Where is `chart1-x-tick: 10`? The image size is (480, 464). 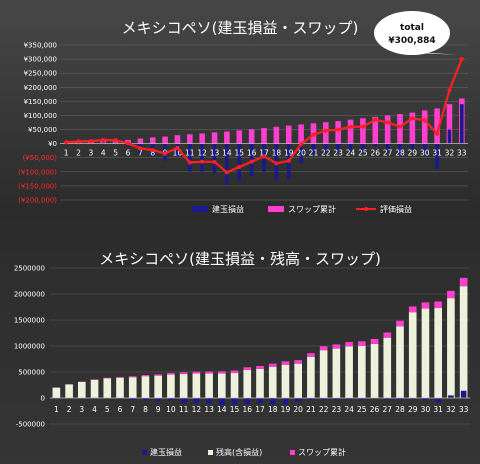
chart1-x-tick: 10 is located at coordinates (178, 153).